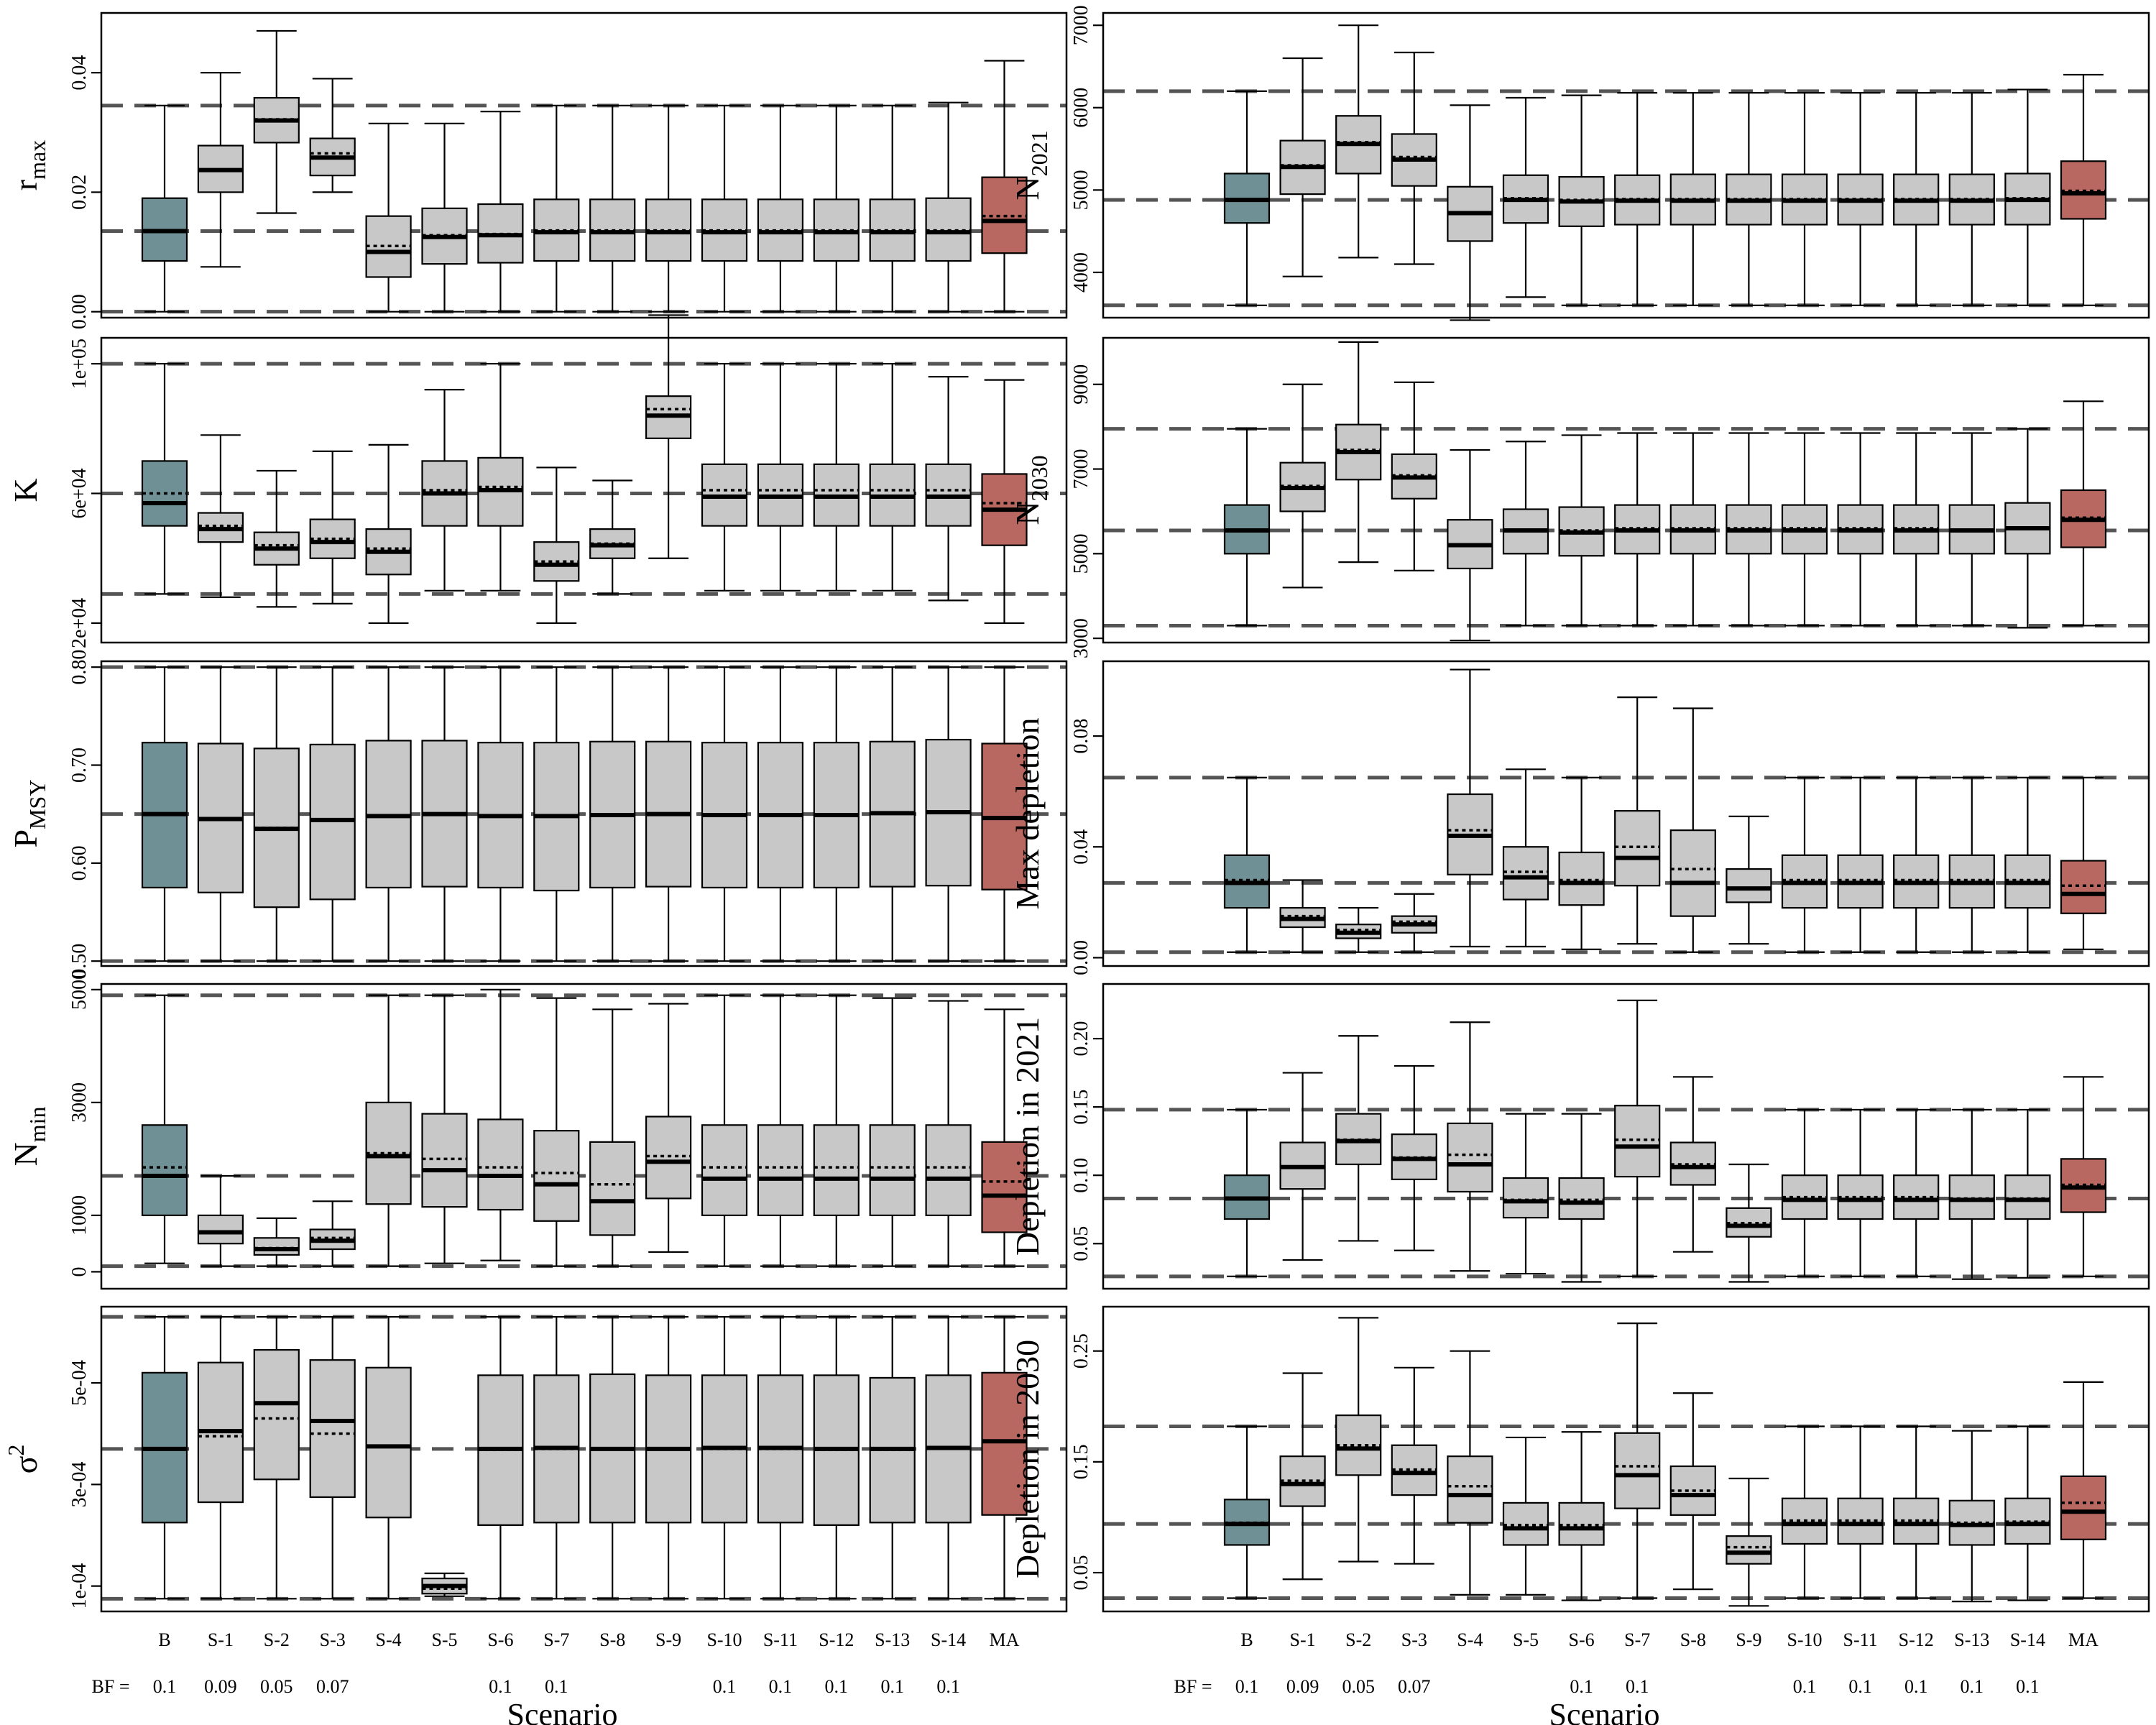  I want to click on y-axis-title: PMSY, so click(28, 814).